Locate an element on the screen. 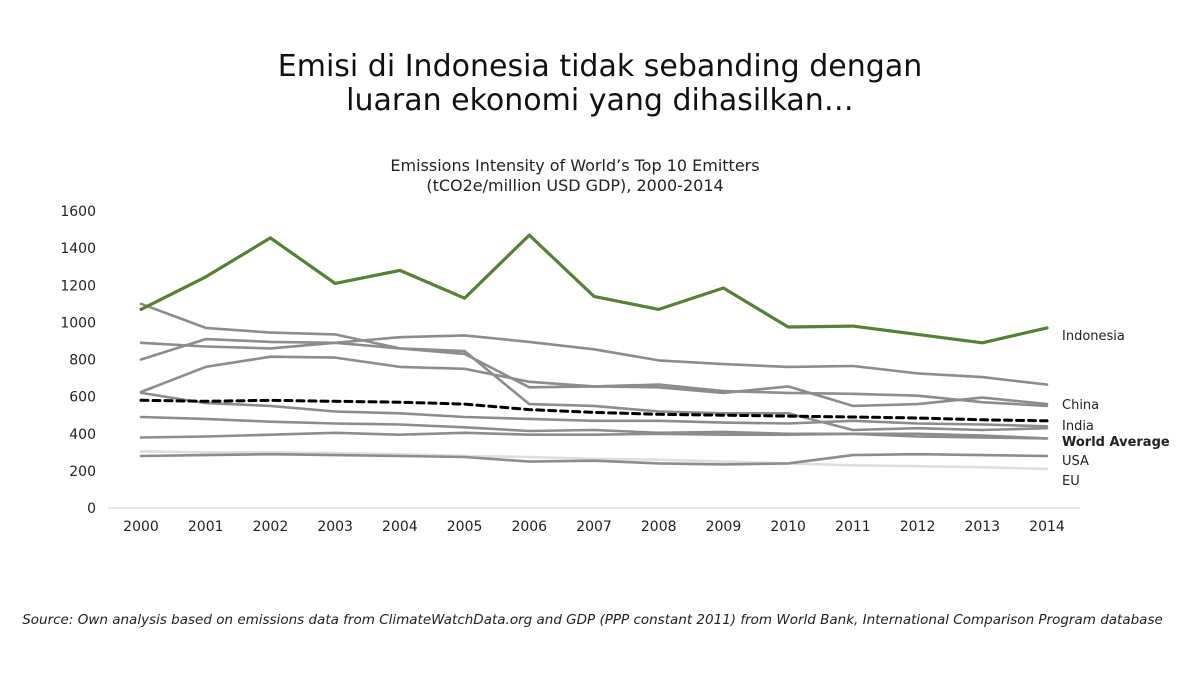 Image resolution: width=1200 pixels, height=674 pixels. series-line-eu is located at coordinates (594, 460).